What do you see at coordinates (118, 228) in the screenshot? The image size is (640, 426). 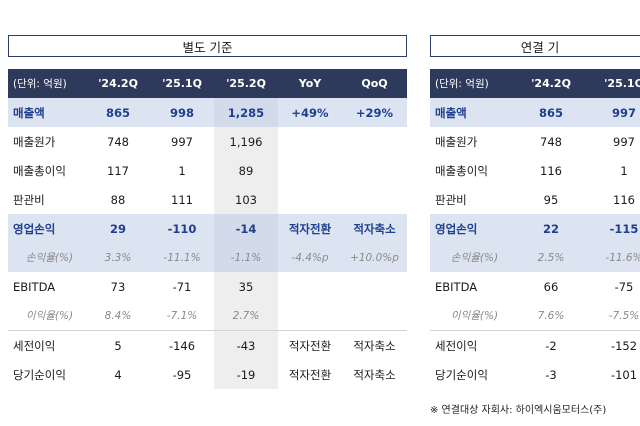 I see `table-cell: 29` at bounding box center [118, 228].